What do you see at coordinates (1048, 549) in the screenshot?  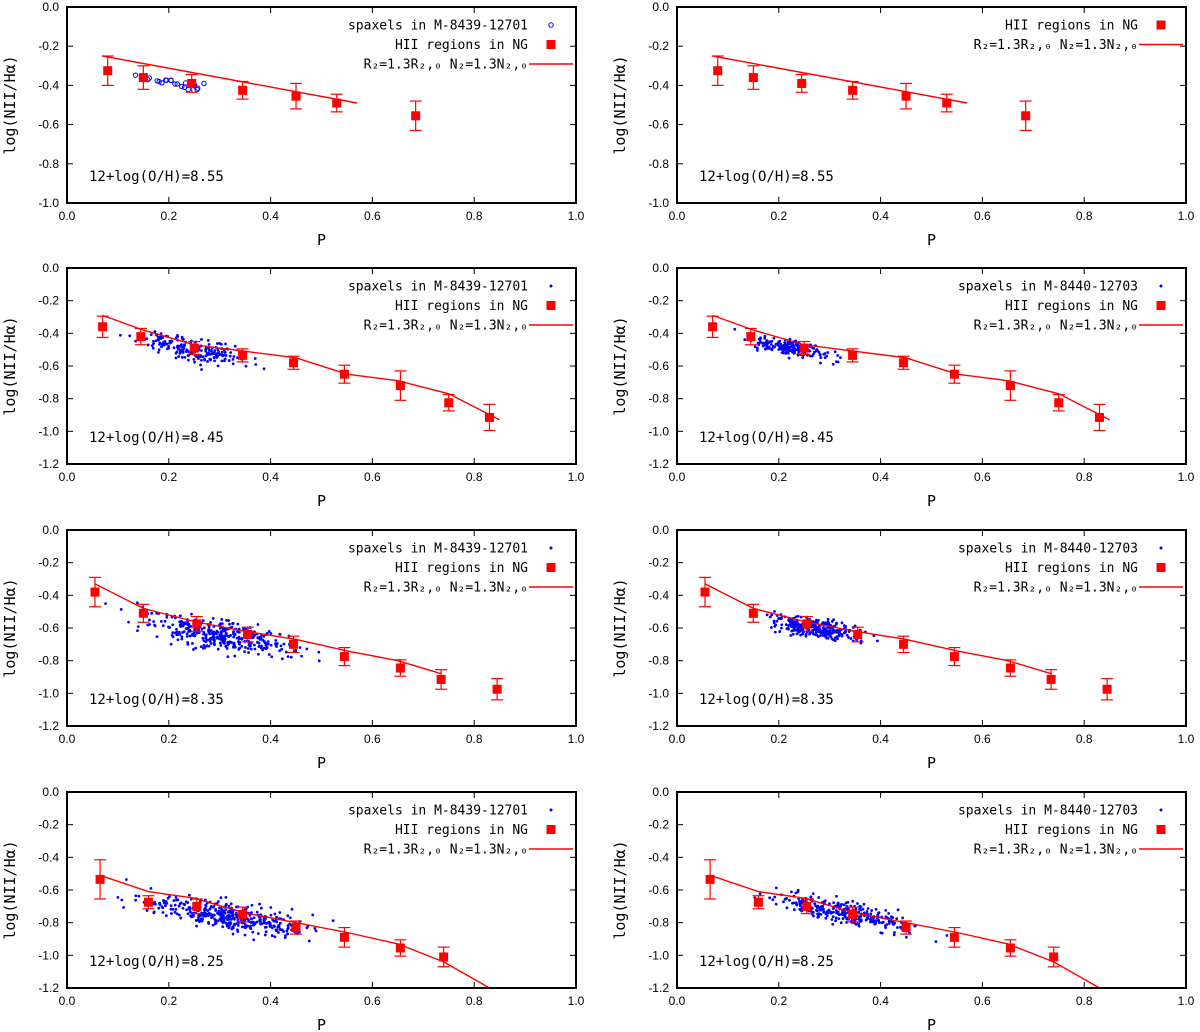 I see `legend-label-spaxel: spaxels in M-8440-12703` at bounding box center [1048, 549].